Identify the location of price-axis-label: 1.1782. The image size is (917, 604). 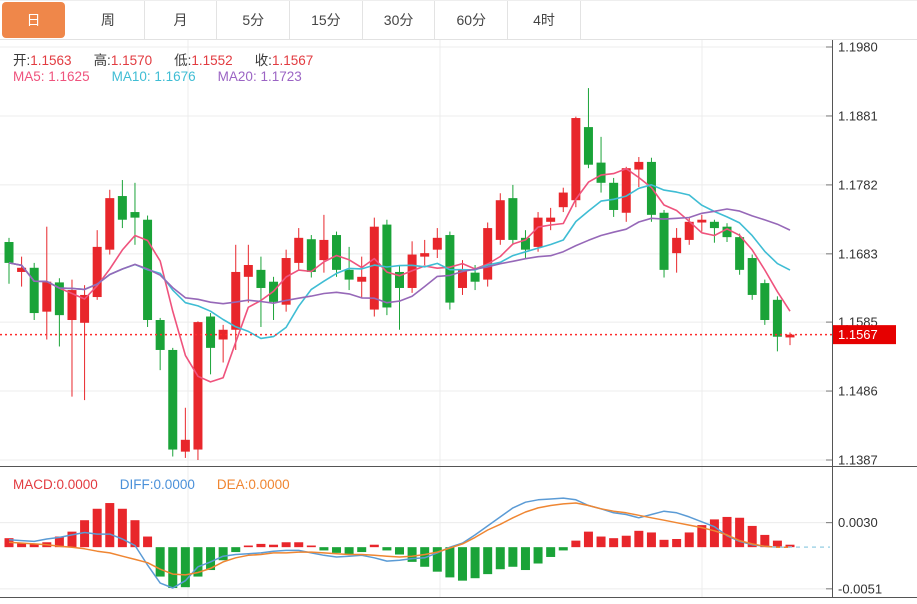
(858, 184).